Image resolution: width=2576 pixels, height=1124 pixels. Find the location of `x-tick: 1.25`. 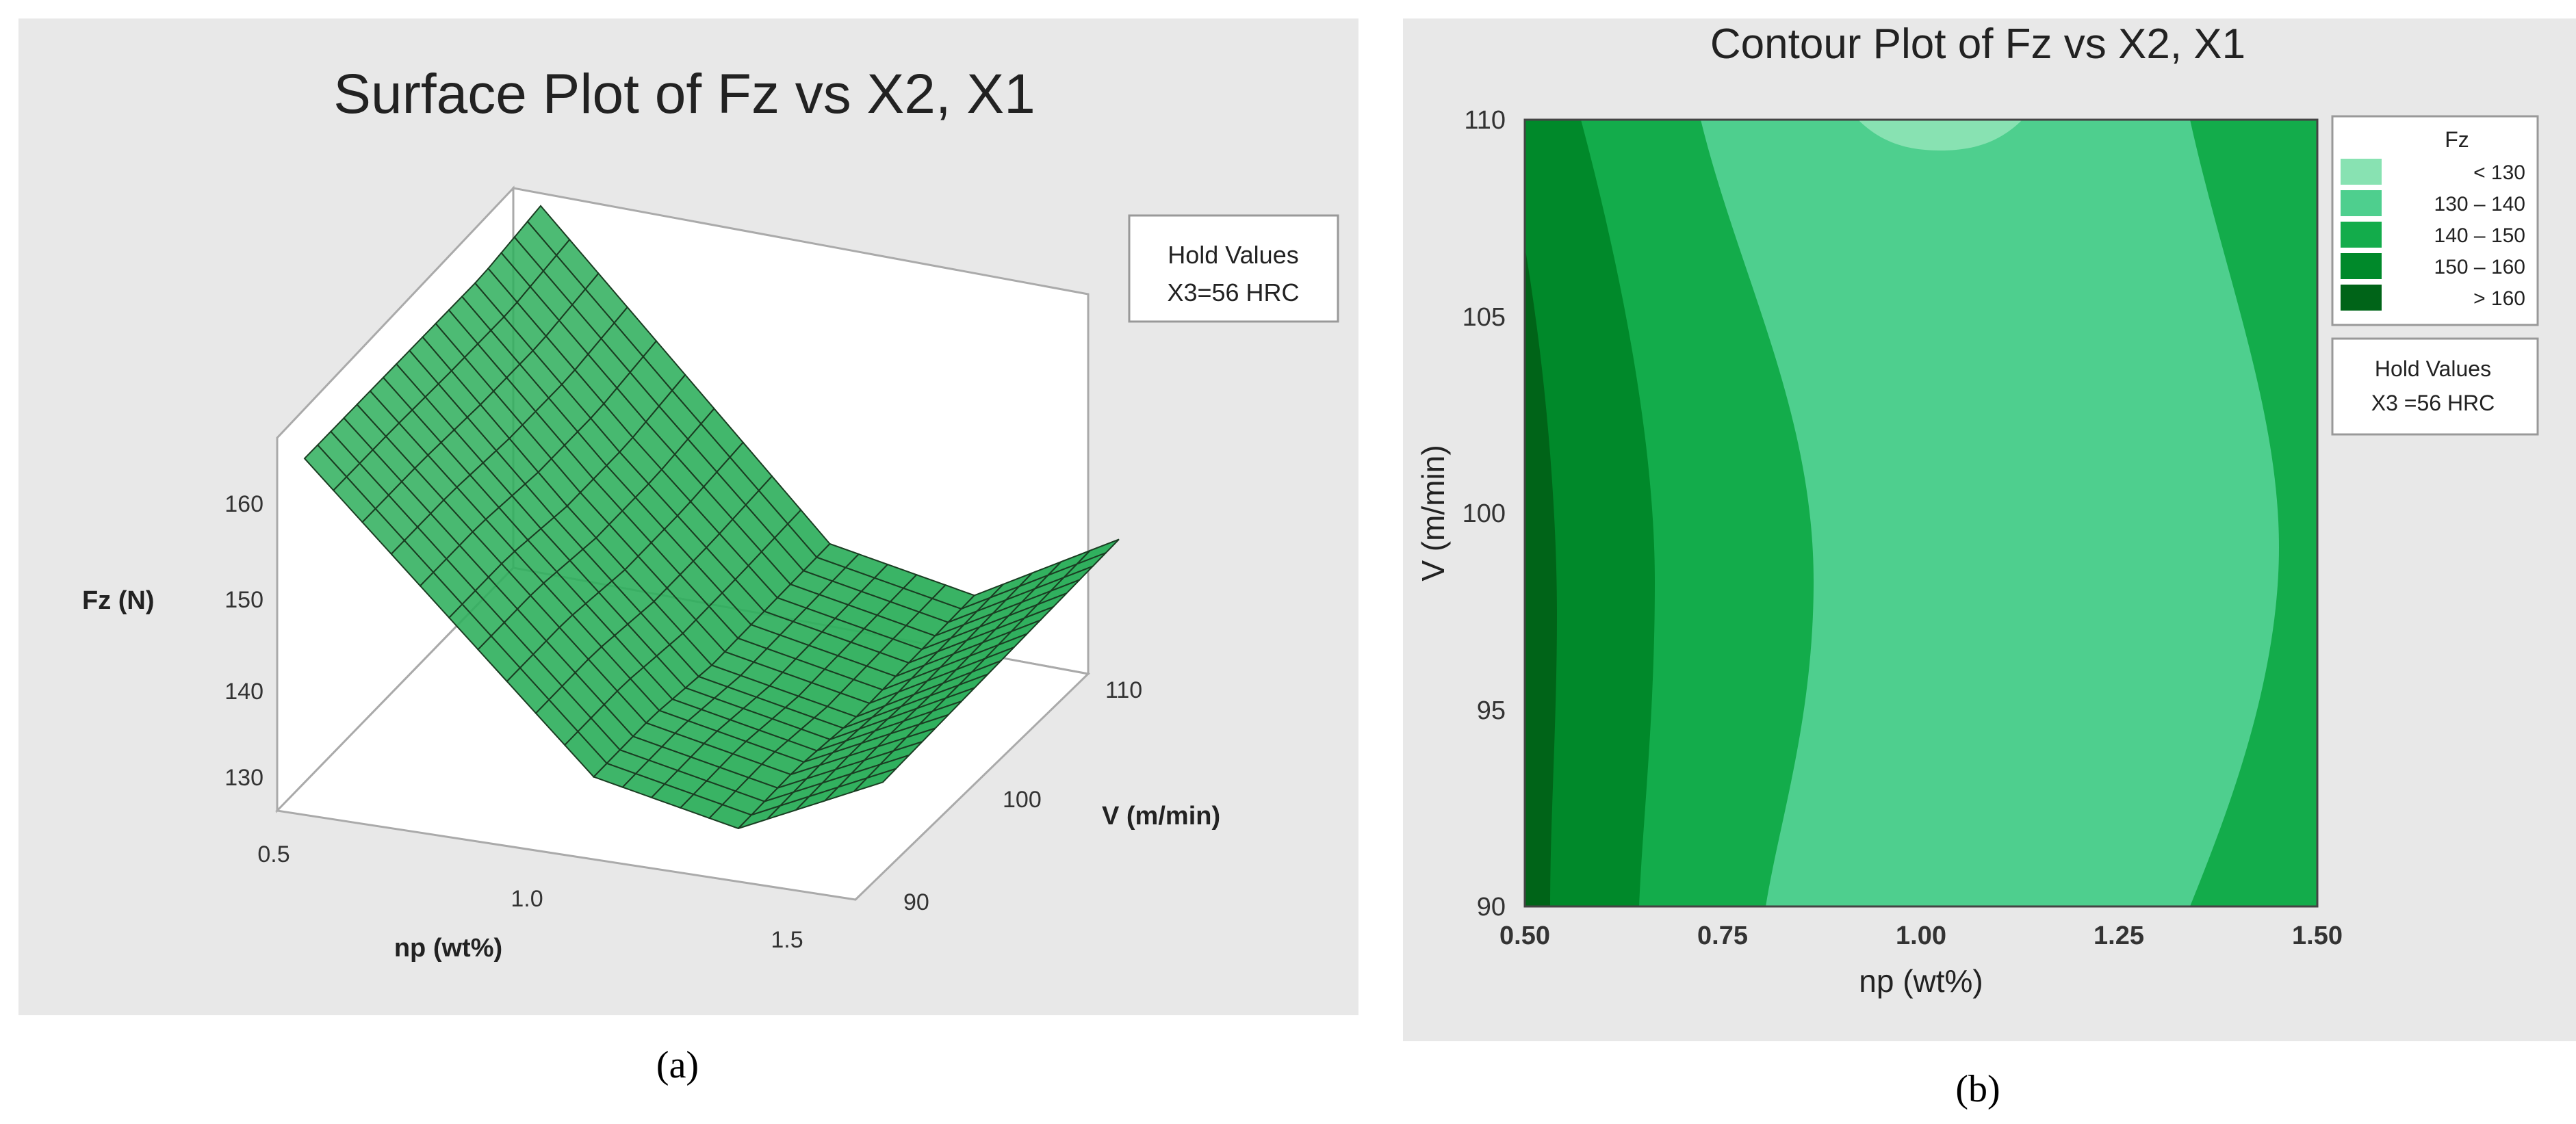

x-tick: 1.25 is located at coordinates (2119, 936).